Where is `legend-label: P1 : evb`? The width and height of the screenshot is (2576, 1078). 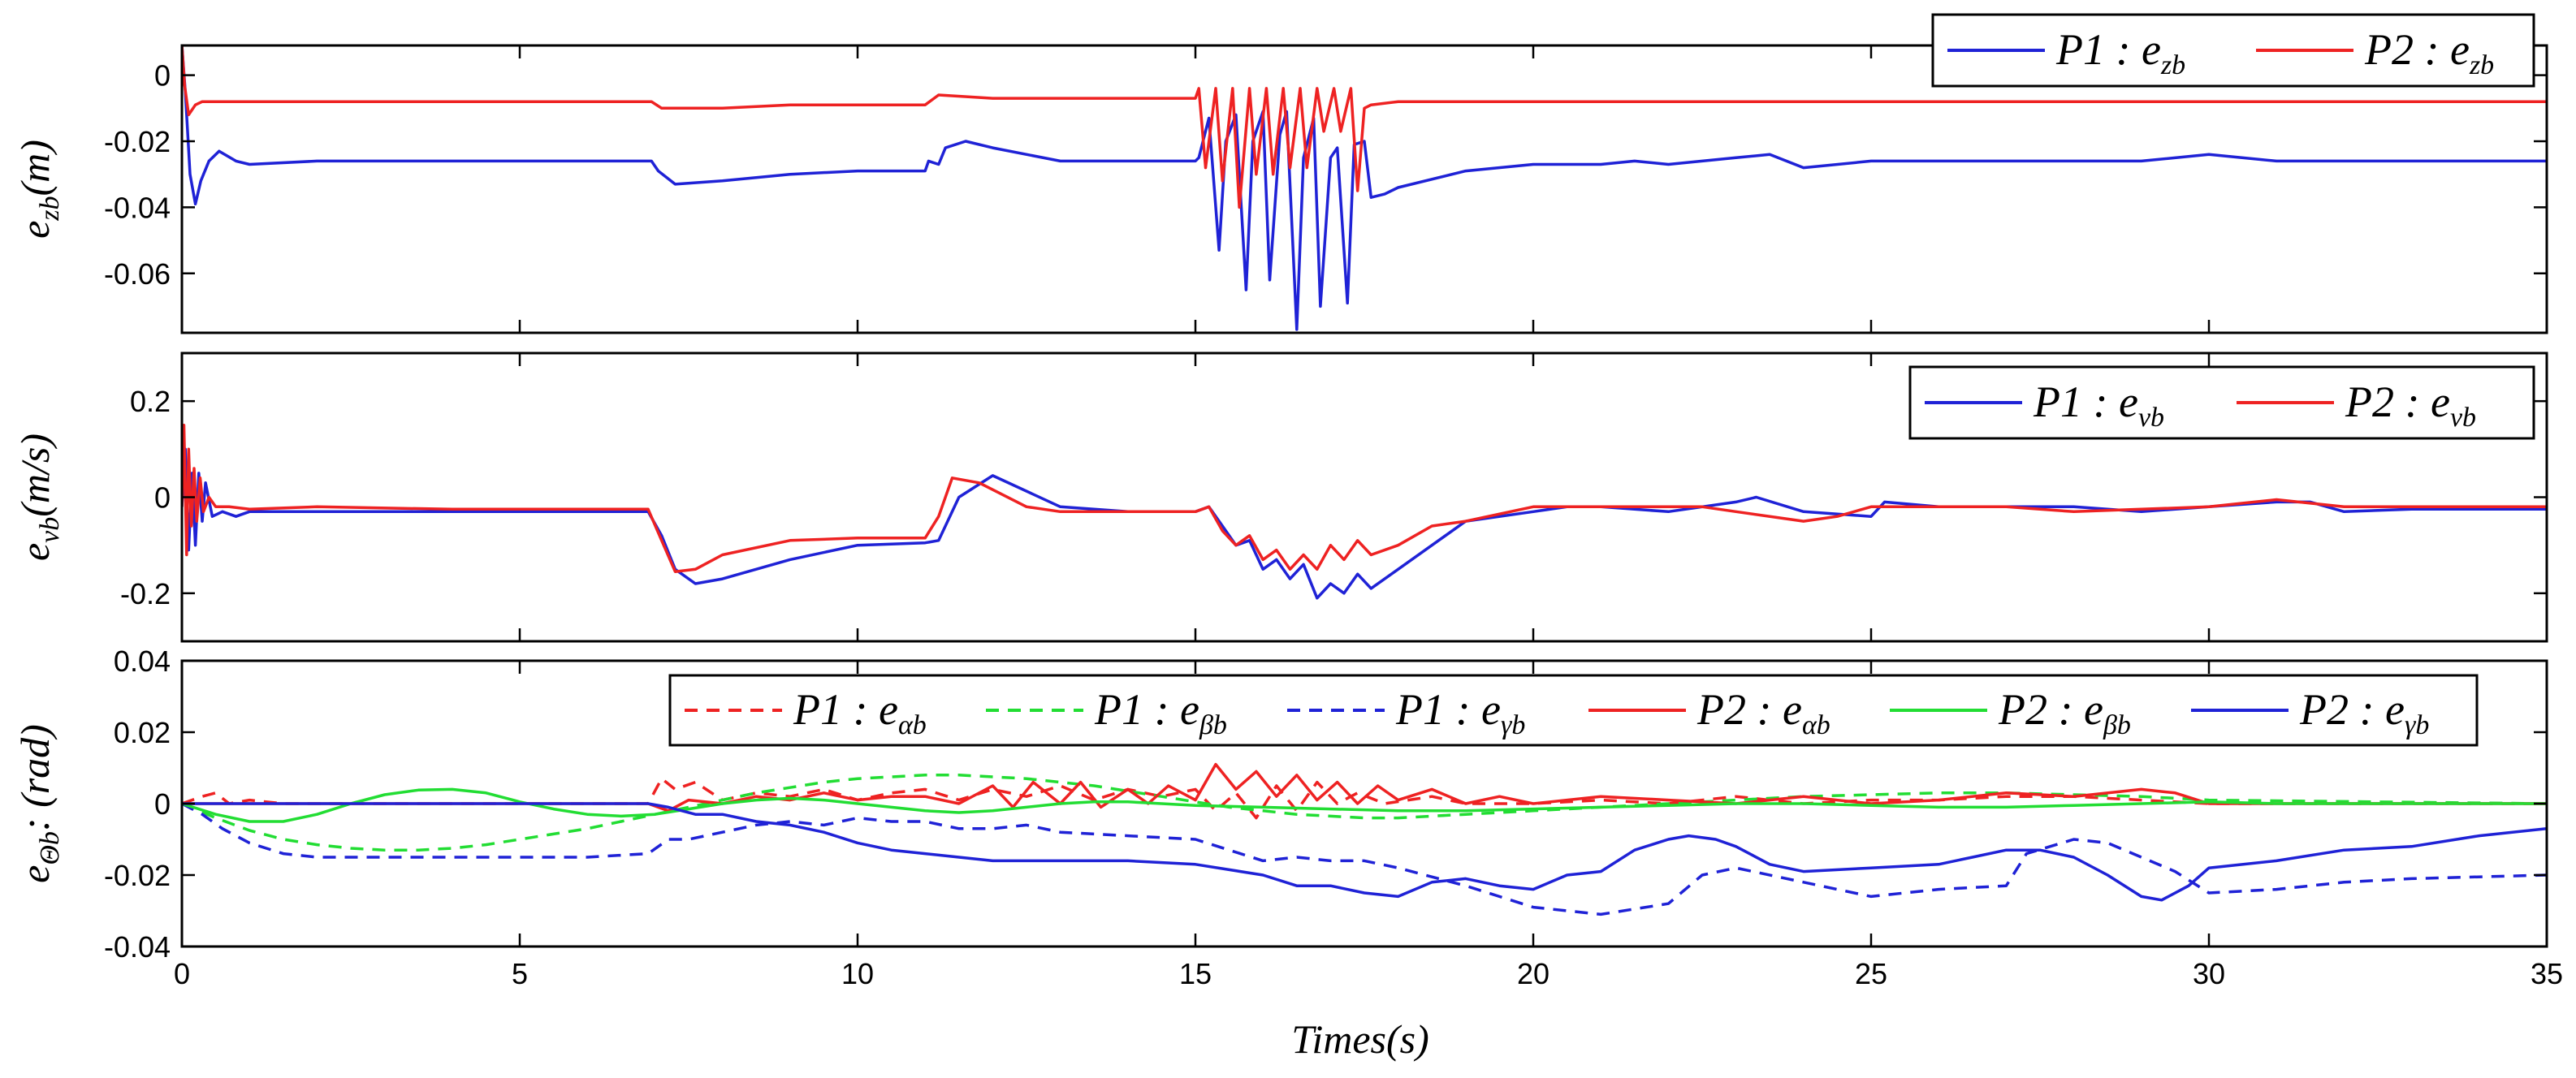 legend-label: P1 : evb is located at coordinates (2098, 405).